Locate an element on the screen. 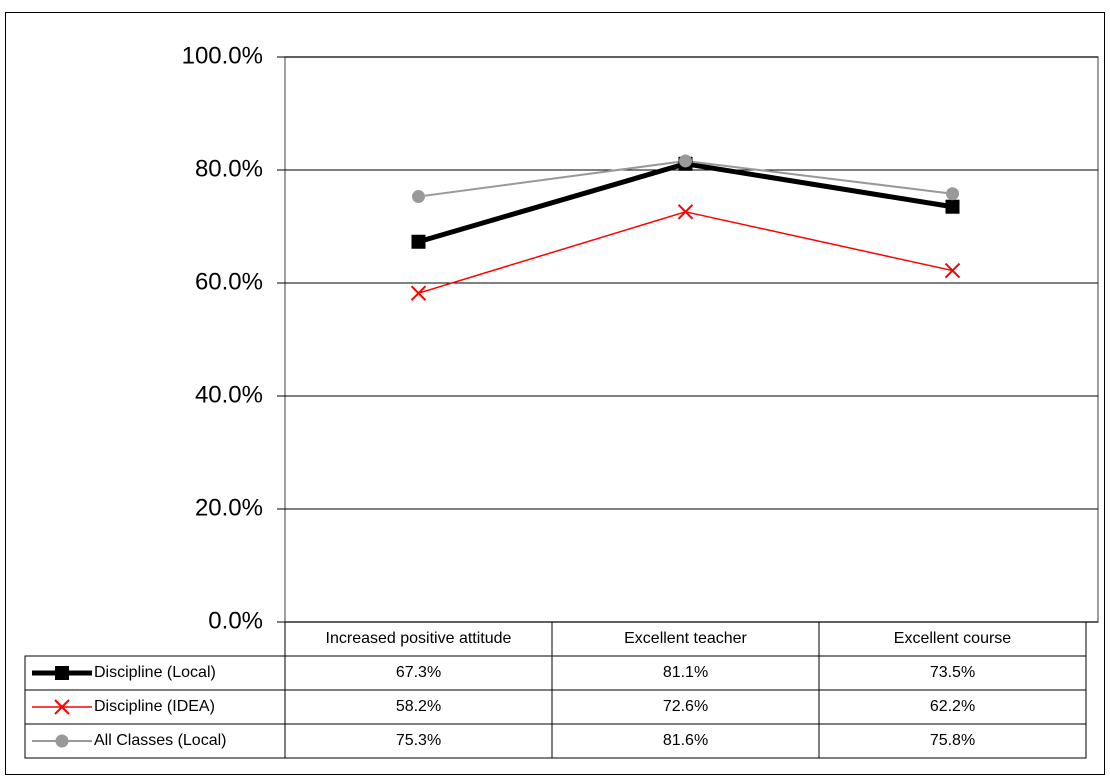 Image resolution: width=1110 pixels, height=781 pixels. x-tick-label: Excellent teacher is located at coordinates (685, 638).